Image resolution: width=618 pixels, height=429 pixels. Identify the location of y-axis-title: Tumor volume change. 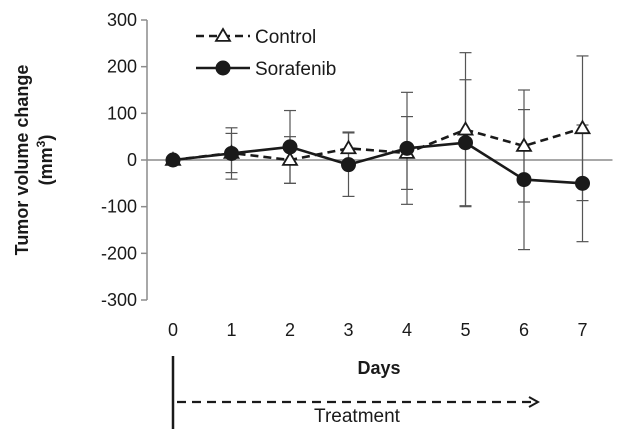
(22, 160).